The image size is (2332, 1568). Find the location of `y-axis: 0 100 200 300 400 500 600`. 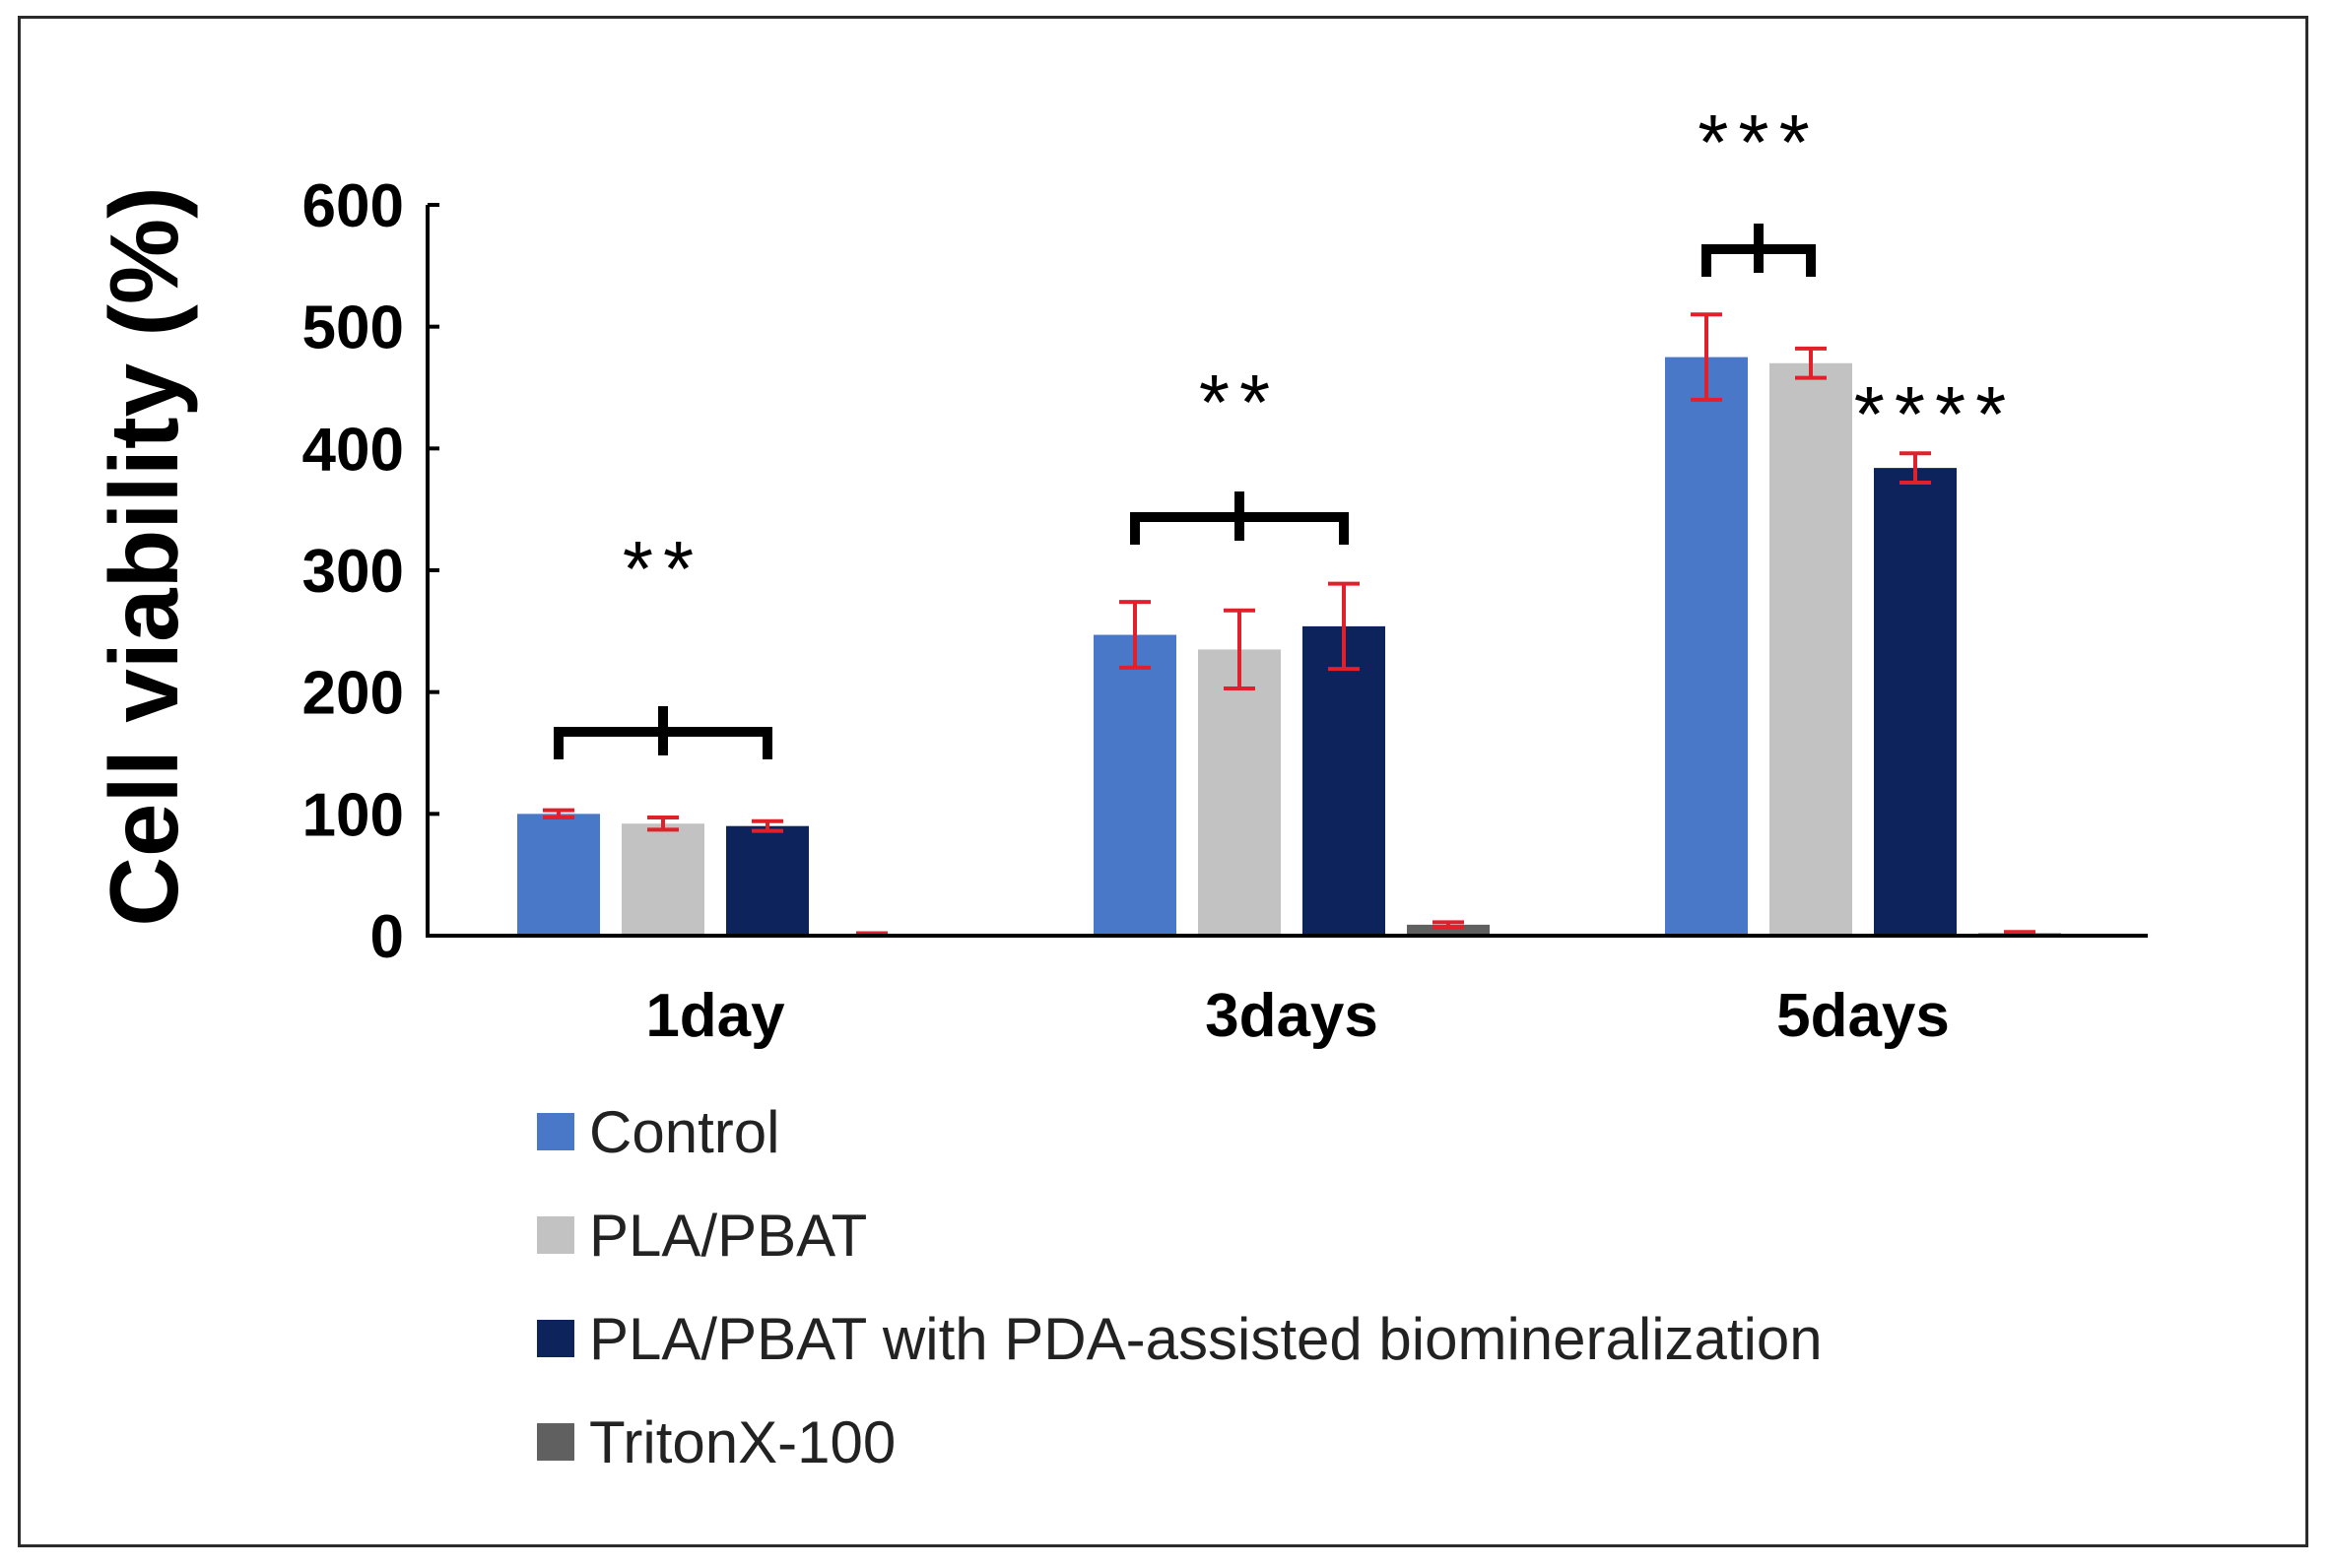

y-axis: 0 100 200 300 400 500 600 is located at coordinates (370, 572).